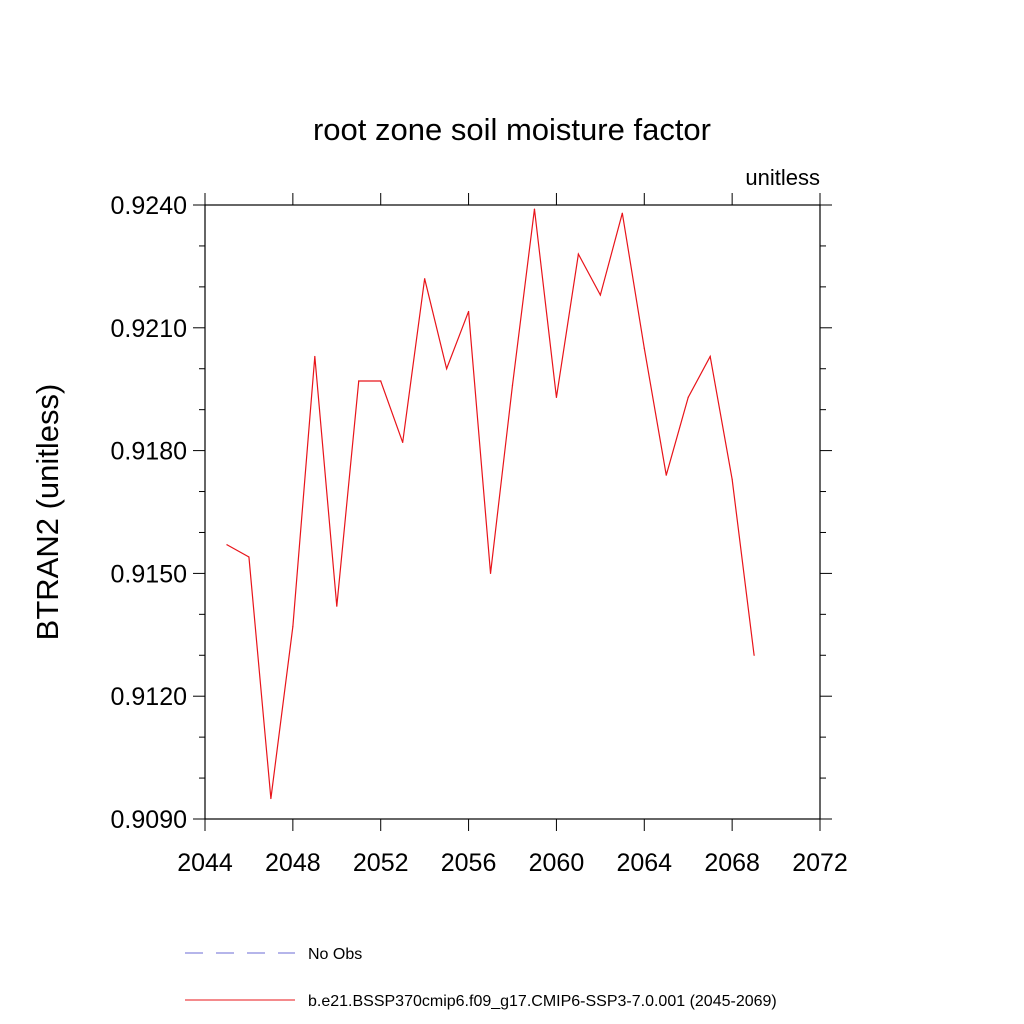  Describe the element at coordinates (557, 863) in the screenshot. I see `x-tick-label: 2060` at that location.